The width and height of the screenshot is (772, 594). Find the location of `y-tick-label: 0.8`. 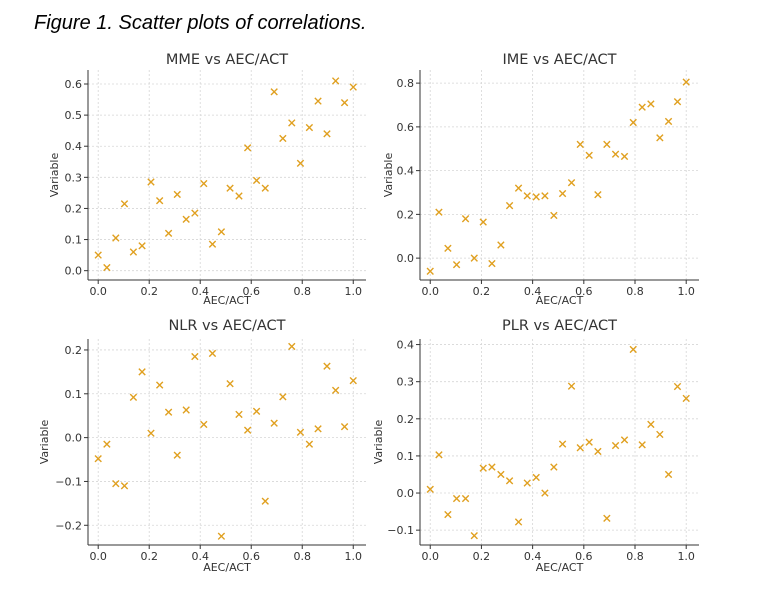

y-tick-label: 0.8 is located at coordinates (406, 83).